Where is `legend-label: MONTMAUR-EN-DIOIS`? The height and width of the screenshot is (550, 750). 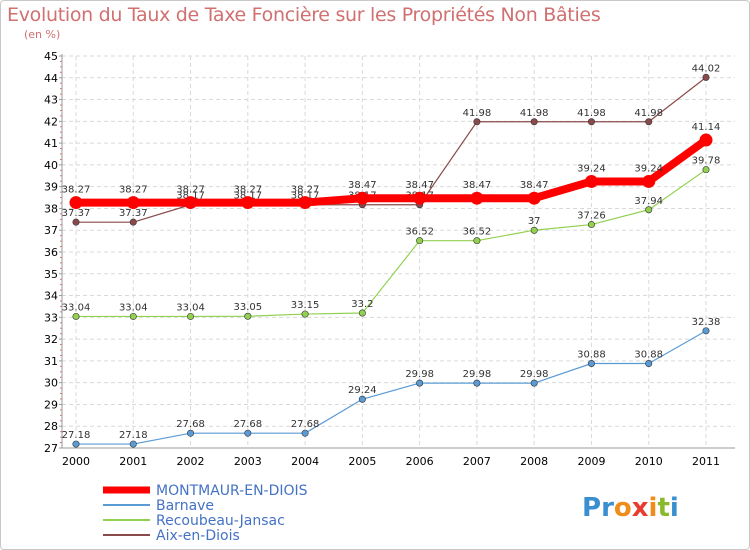 legend-label: MONTMAUR-EN-DIOIS is located at coordinates (232, 491).